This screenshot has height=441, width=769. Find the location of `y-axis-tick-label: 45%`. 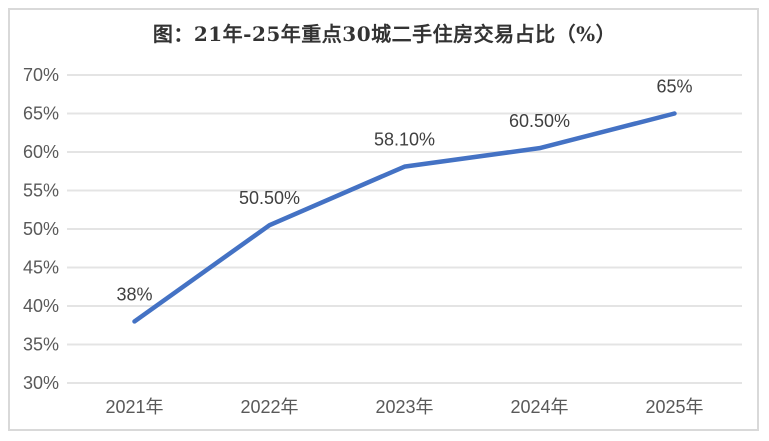

y-axis-tick-label: 45% is located at coordinates (41, 268).